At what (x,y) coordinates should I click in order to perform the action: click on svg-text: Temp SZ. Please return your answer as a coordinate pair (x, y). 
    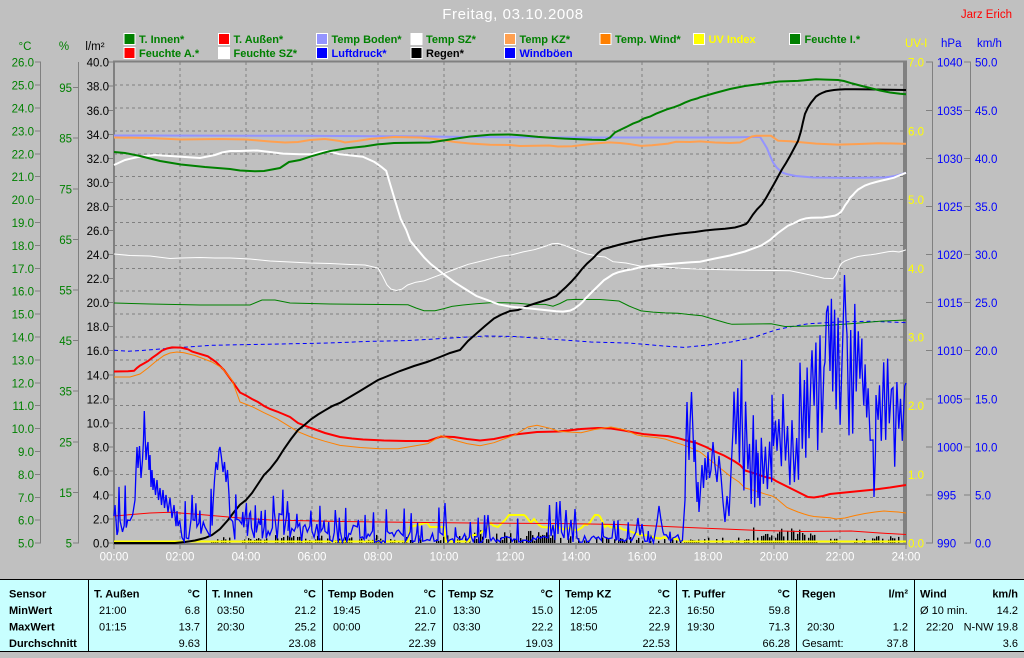
    Looking at the image, I should click on (471, 595).